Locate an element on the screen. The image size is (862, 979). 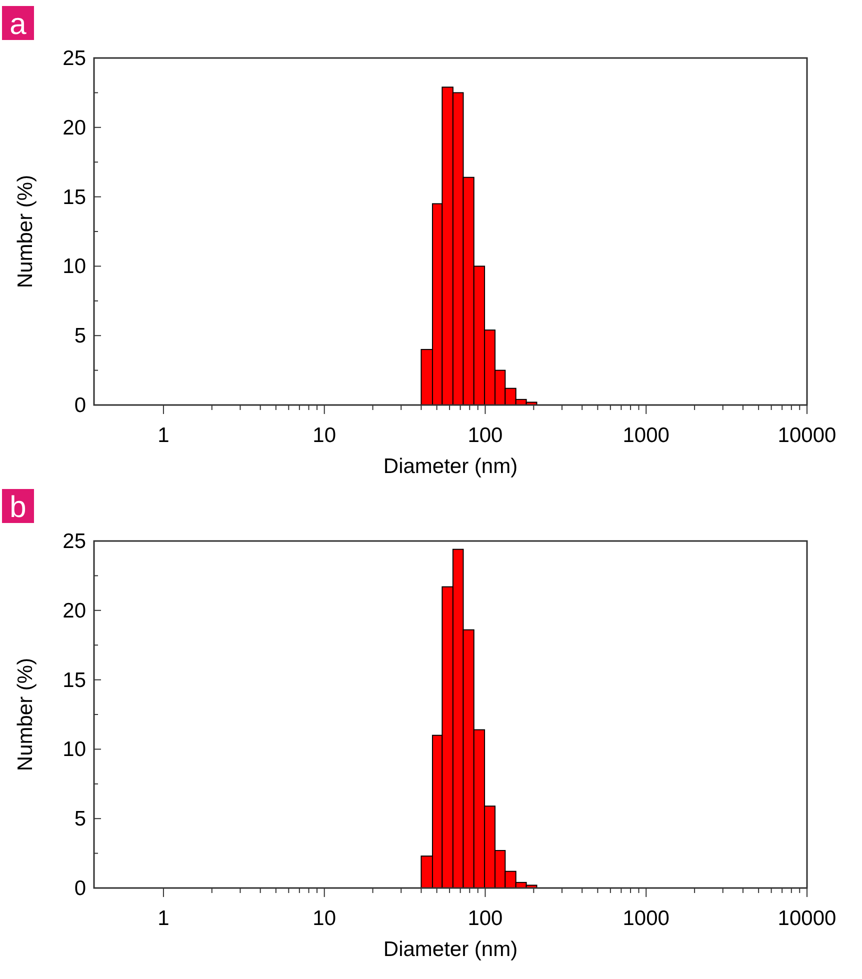
chart-title: a is located at coordinates (18, 24).